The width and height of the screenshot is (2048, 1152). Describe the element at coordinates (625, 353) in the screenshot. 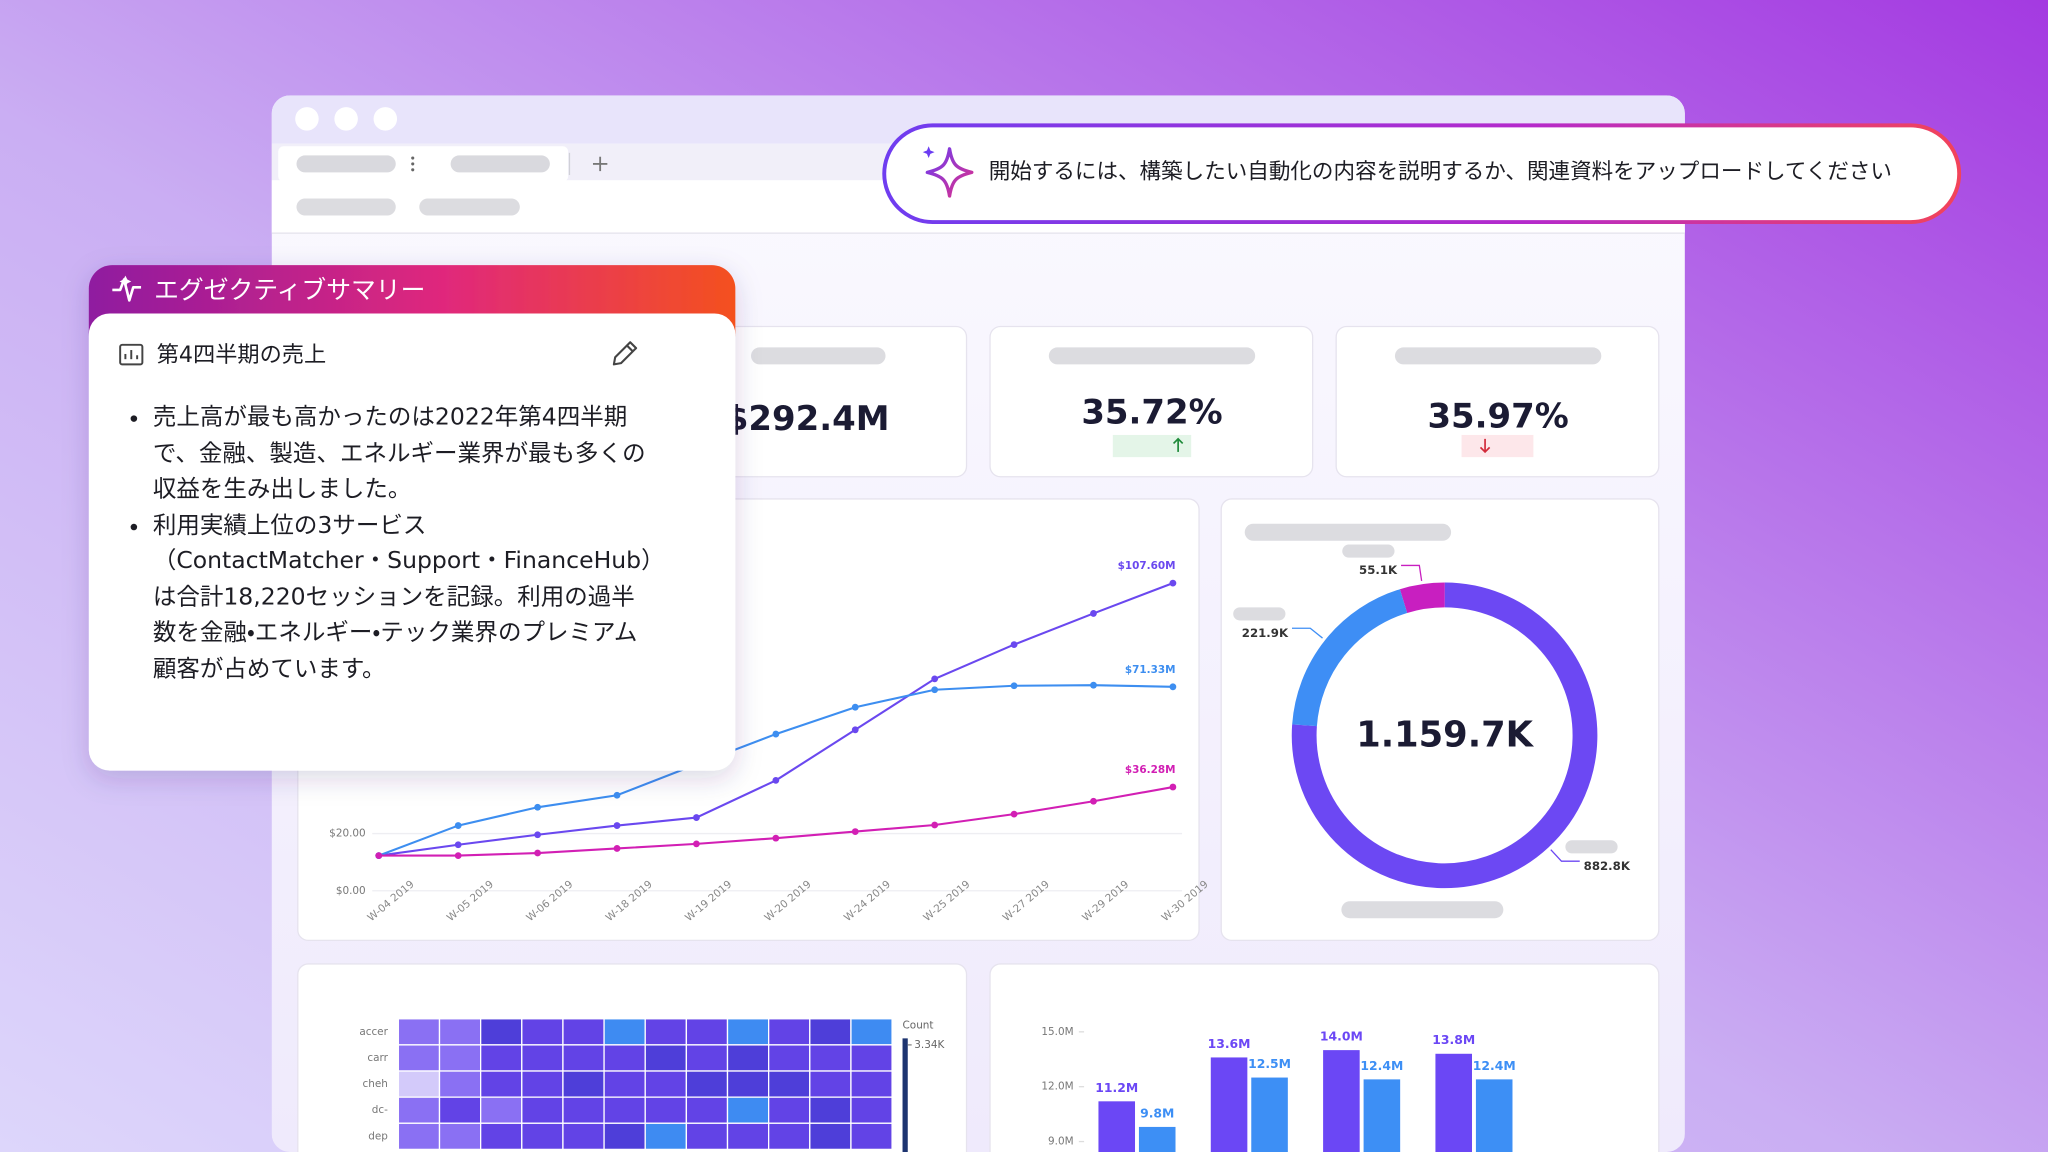

I see `edit-button` at that location.